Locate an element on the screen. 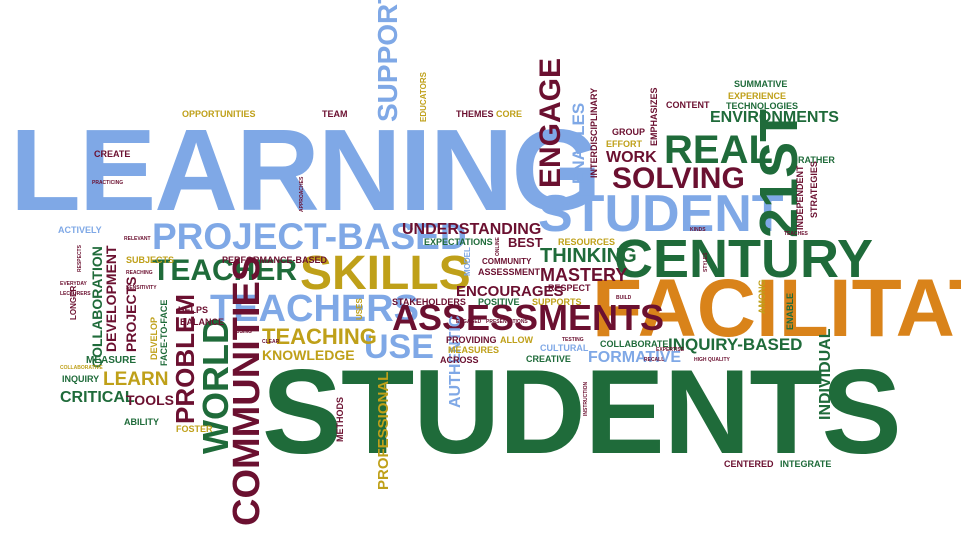  word-development: DEVELOPMENT is located at coordinates (111, 298).